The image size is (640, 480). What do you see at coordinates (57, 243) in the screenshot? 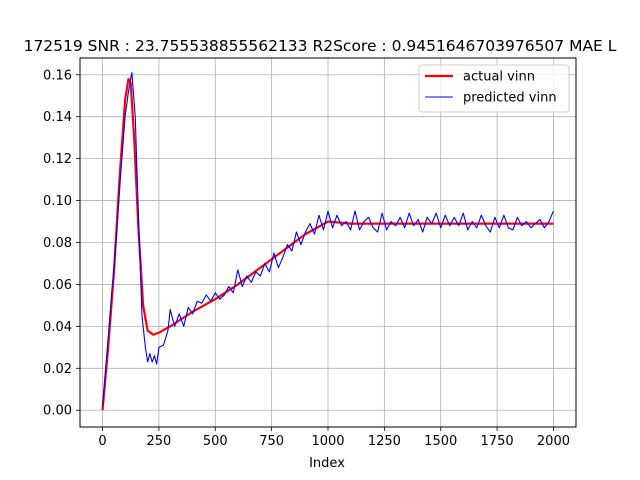
I see `y-tick-label: 0.08` at bounding box center [57, 243].